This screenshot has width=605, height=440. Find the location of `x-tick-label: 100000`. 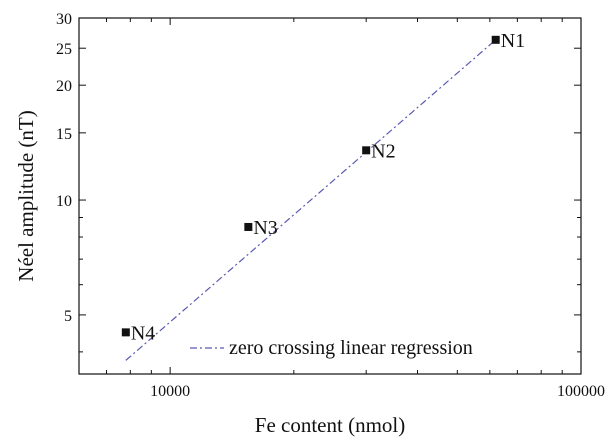

x-tick-label: 100000 is located at coordinates (581, 391).